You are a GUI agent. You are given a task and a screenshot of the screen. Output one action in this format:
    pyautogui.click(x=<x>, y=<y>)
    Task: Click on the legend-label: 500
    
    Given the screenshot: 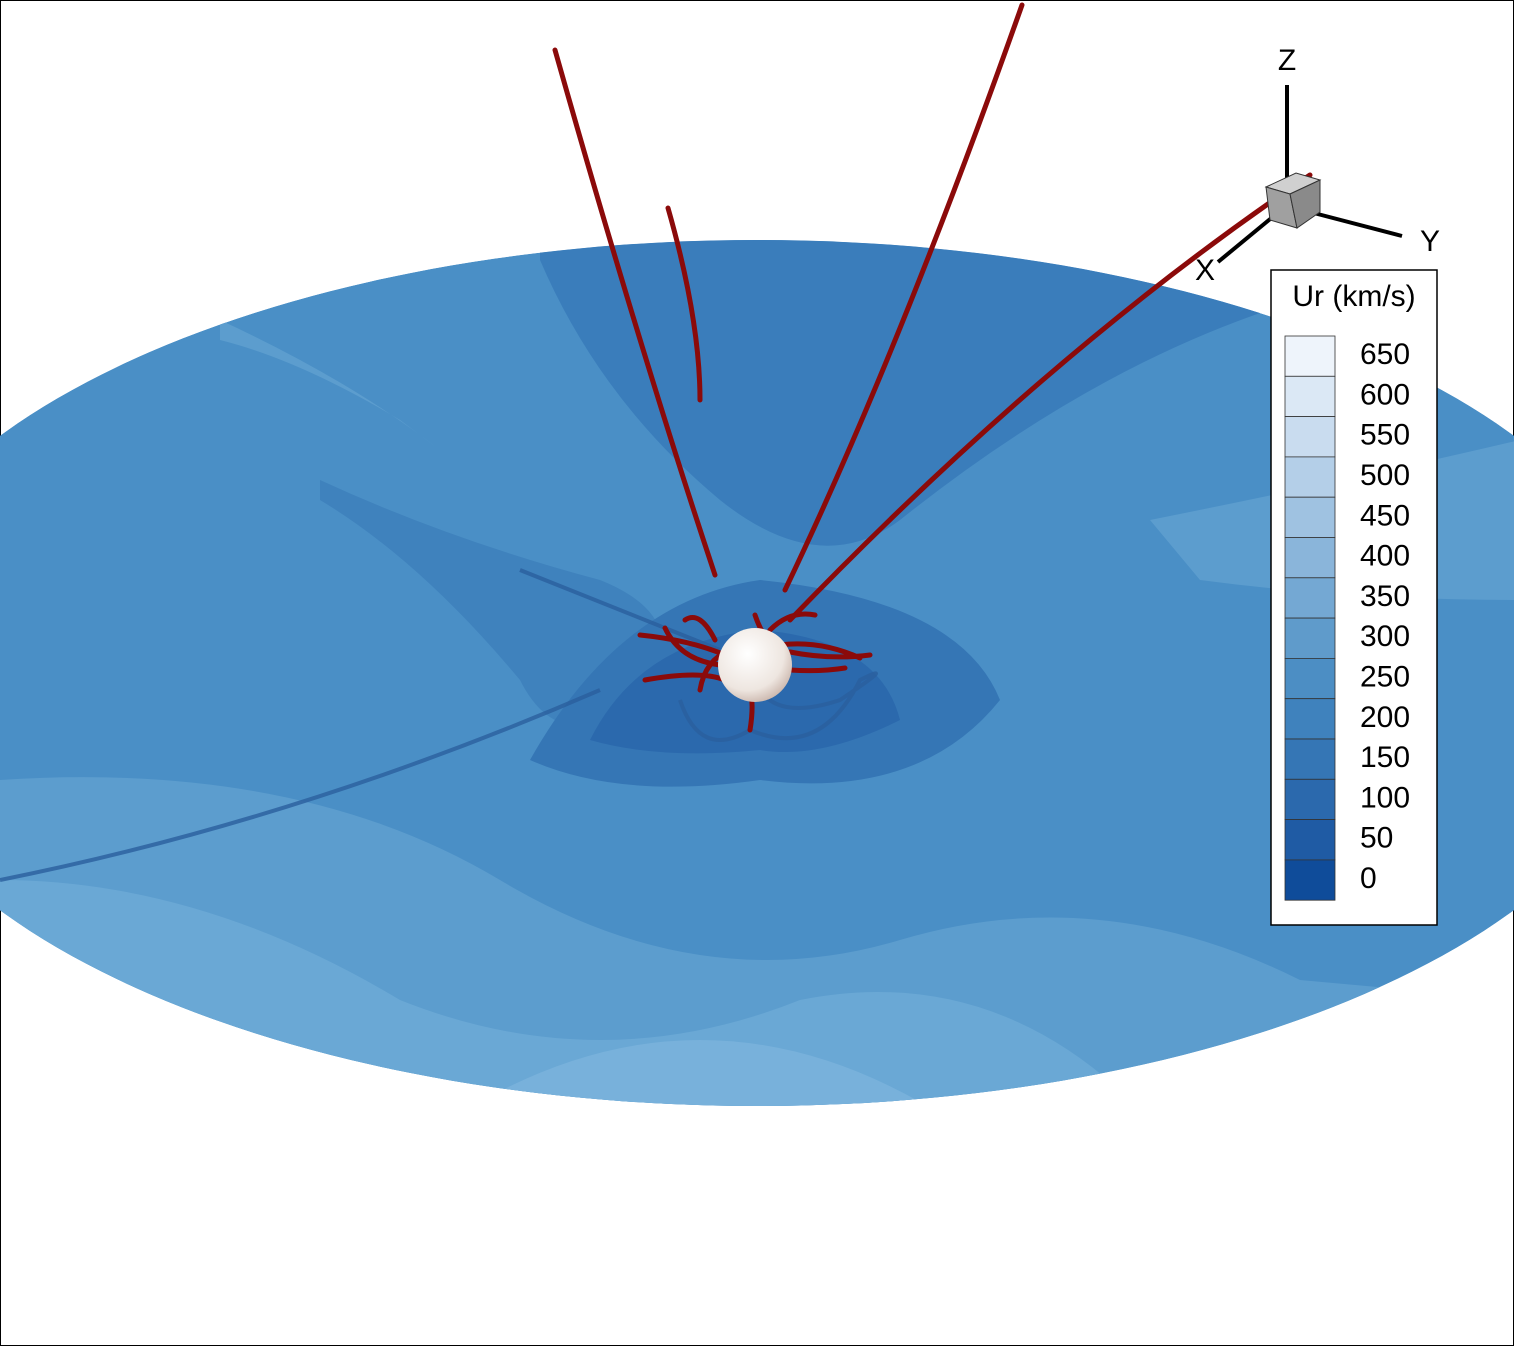 What is the action you would take?
    pyautogui.click(x=1385, y=475)
    